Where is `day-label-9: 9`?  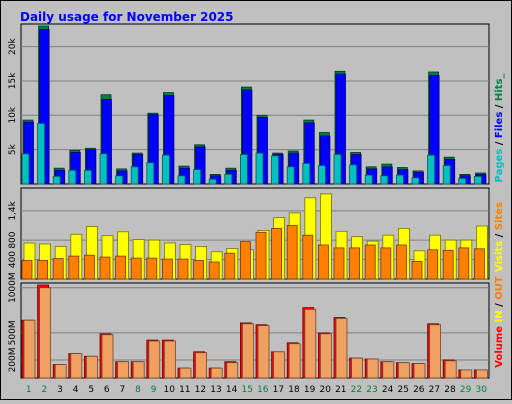 day-label-9: 9 is located at coordinates (154, 390).